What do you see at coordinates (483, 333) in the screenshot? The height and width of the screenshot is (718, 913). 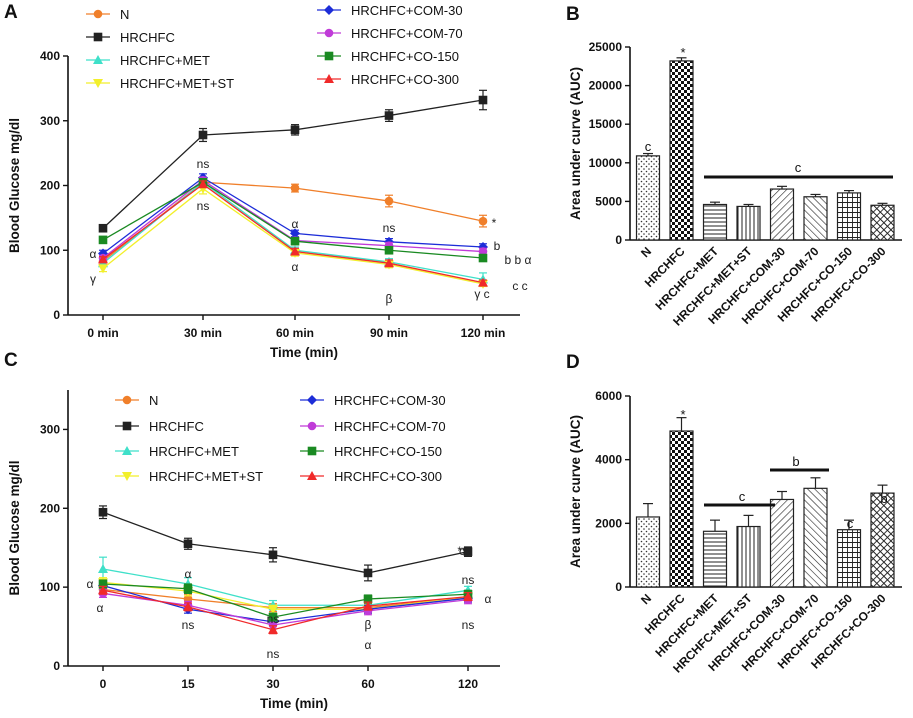 I see `x-tick-label: 120 min` at bounding box center [483, 333].